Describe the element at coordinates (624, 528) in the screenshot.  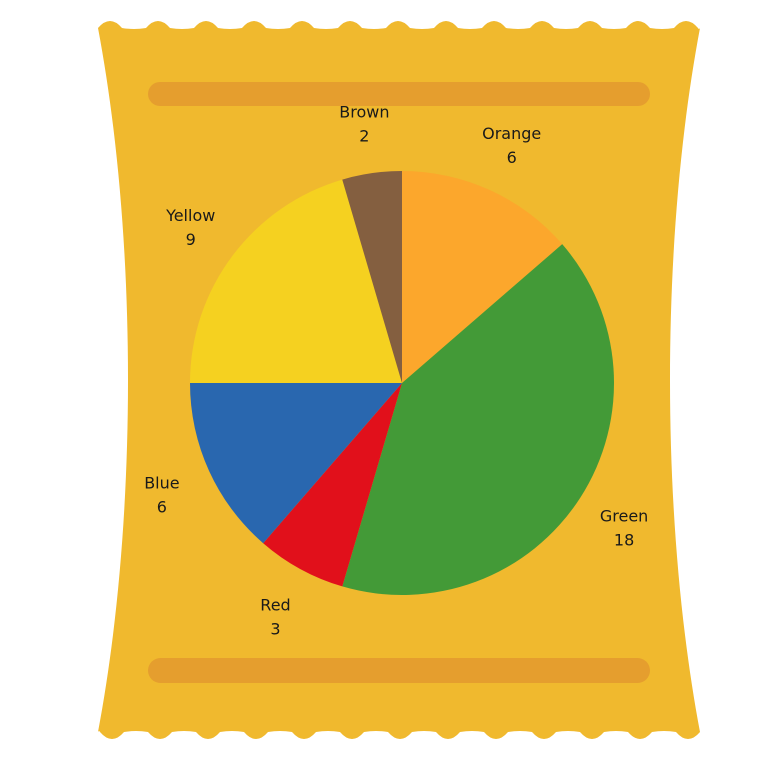
I see `pie-label-green: Green 18` at that location.